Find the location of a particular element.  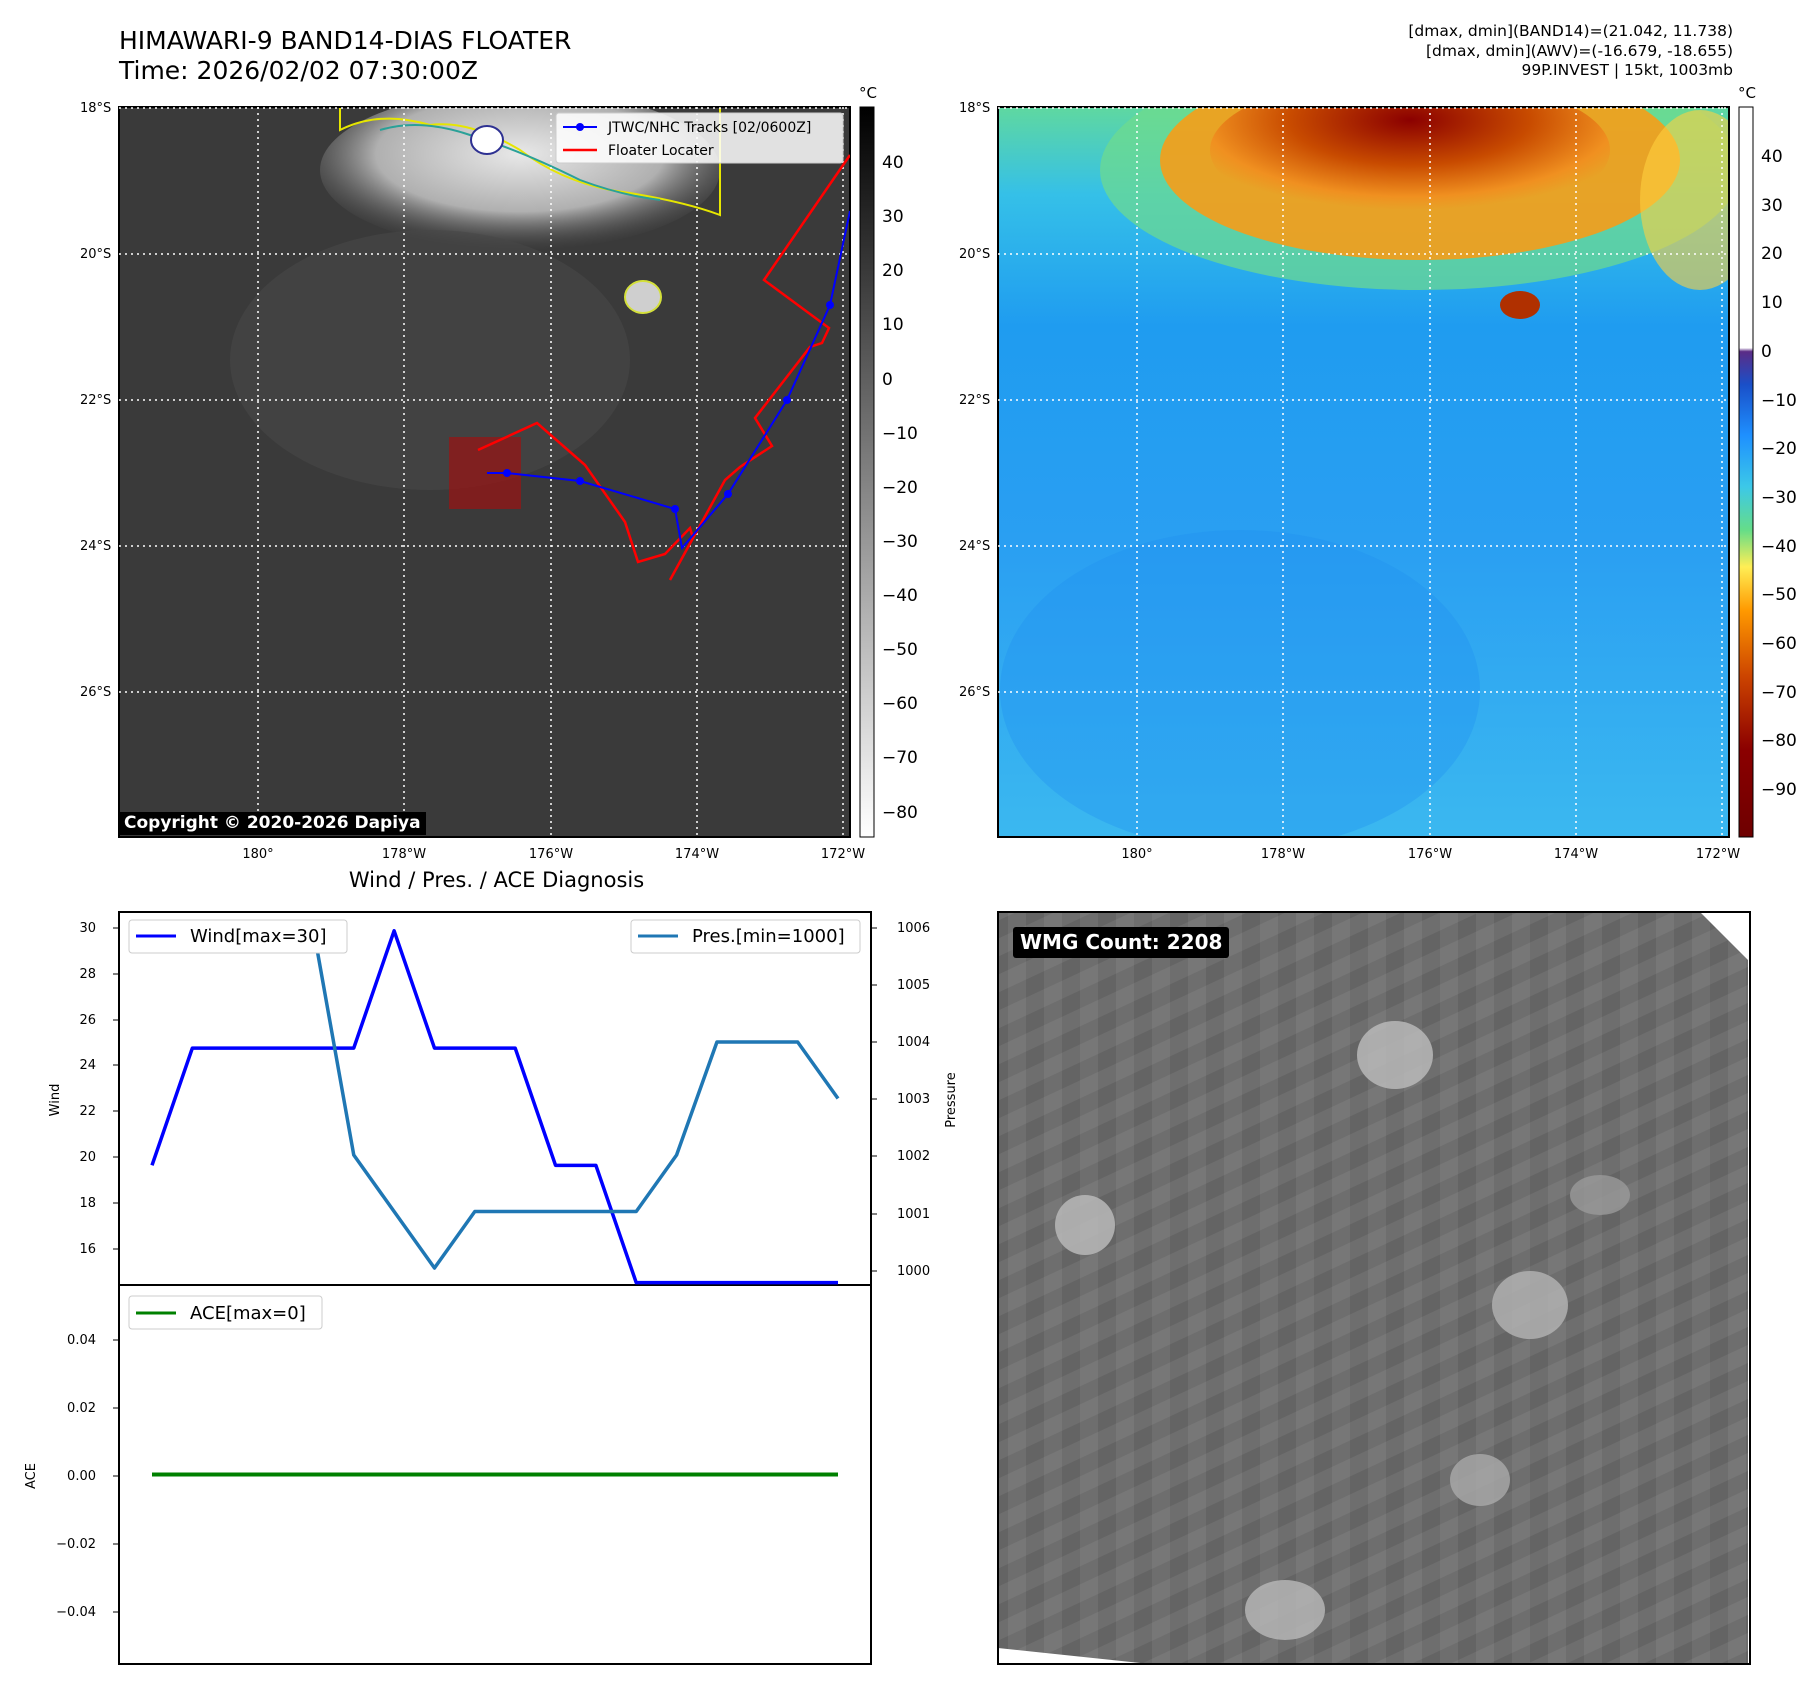

ace-tick: 0.02 is located at coordinates (81, 1408).